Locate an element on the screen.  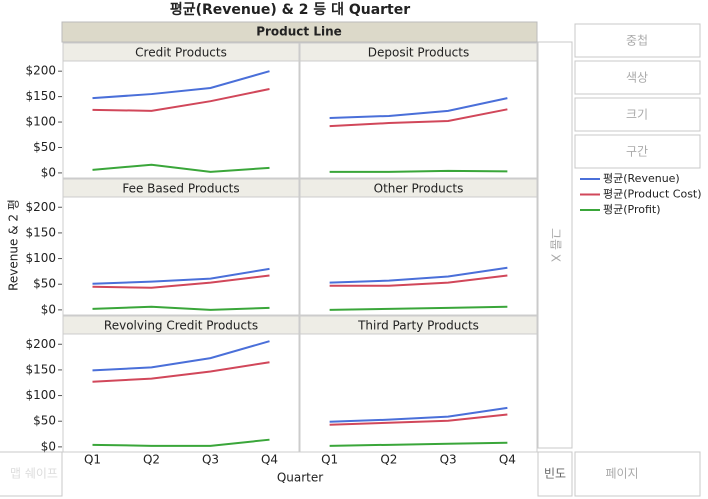
page-zone is located at coordinates (637, 474).